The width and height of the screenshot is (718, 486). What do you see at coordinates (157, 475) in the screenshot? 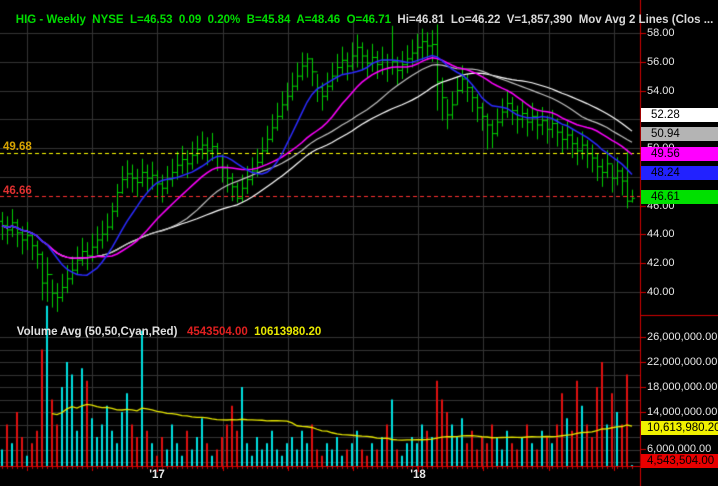
I see `x-axis-year-label: '17` at bounding box center [157, 475].